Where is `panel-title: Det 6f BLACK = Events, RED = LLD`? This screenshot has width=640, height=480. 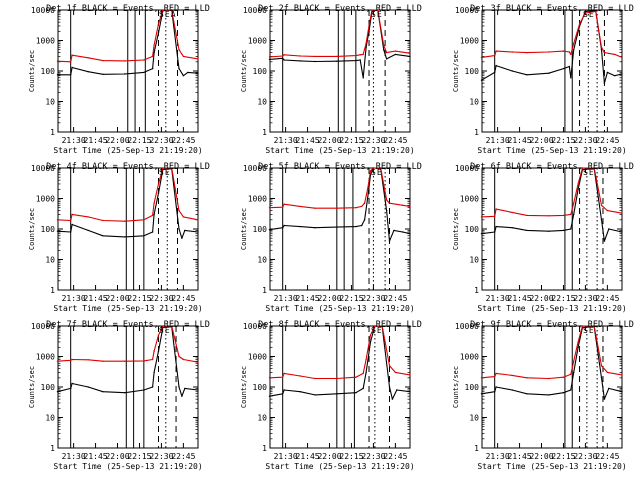
panel-title: Det 6f BLACK = Events, RED = LLD is located at coordinates (552, 167).